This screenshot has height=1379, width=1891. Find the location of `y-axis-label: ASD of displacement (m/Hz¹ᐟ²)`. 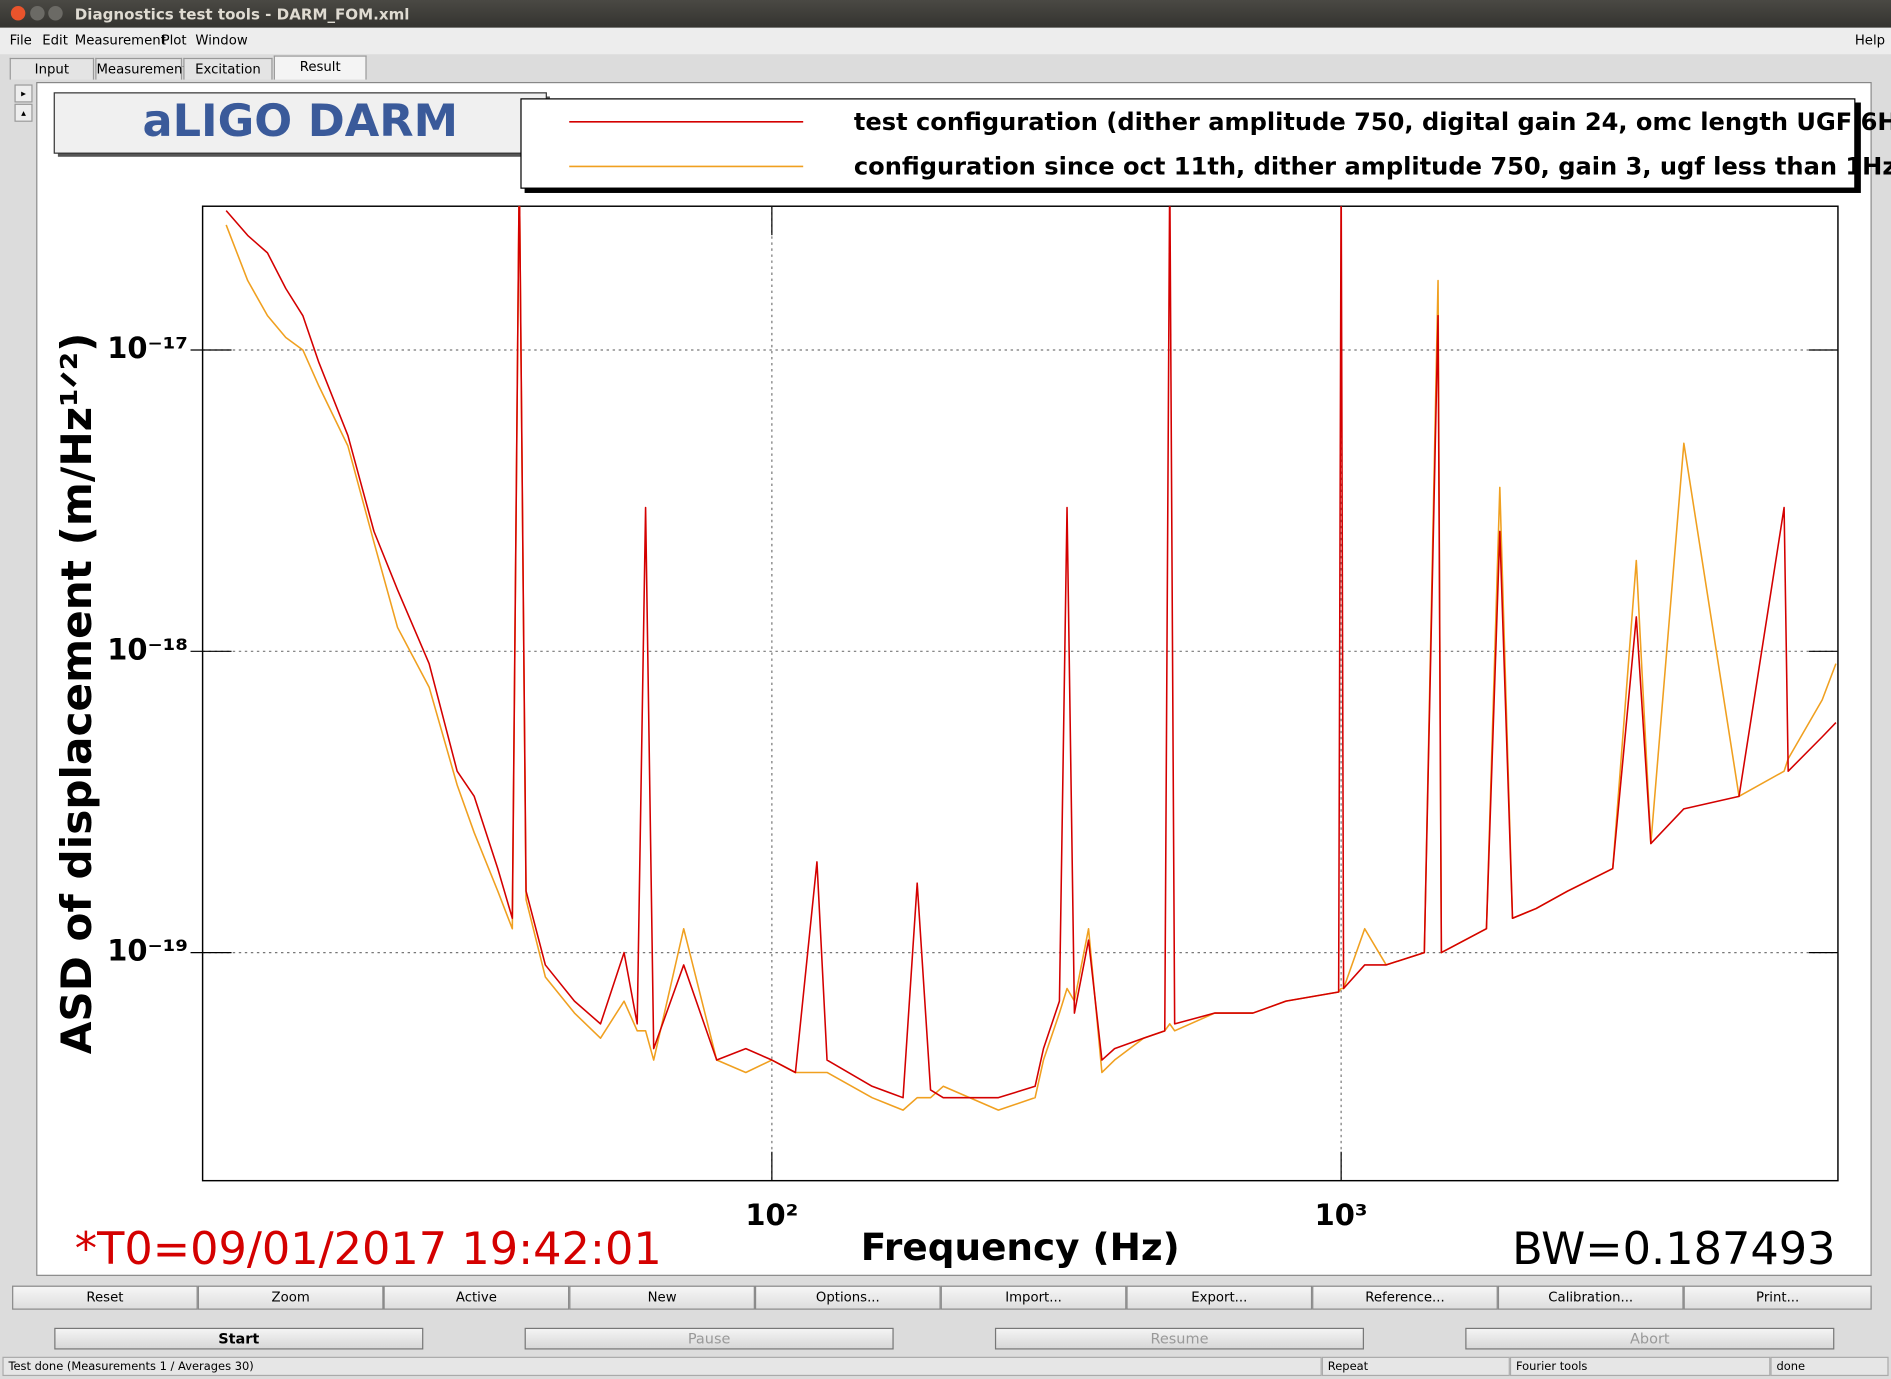

y-axis-label: ASD of displacement (m/Hz¹ᐟ²) is located at coordinates (76, 694).